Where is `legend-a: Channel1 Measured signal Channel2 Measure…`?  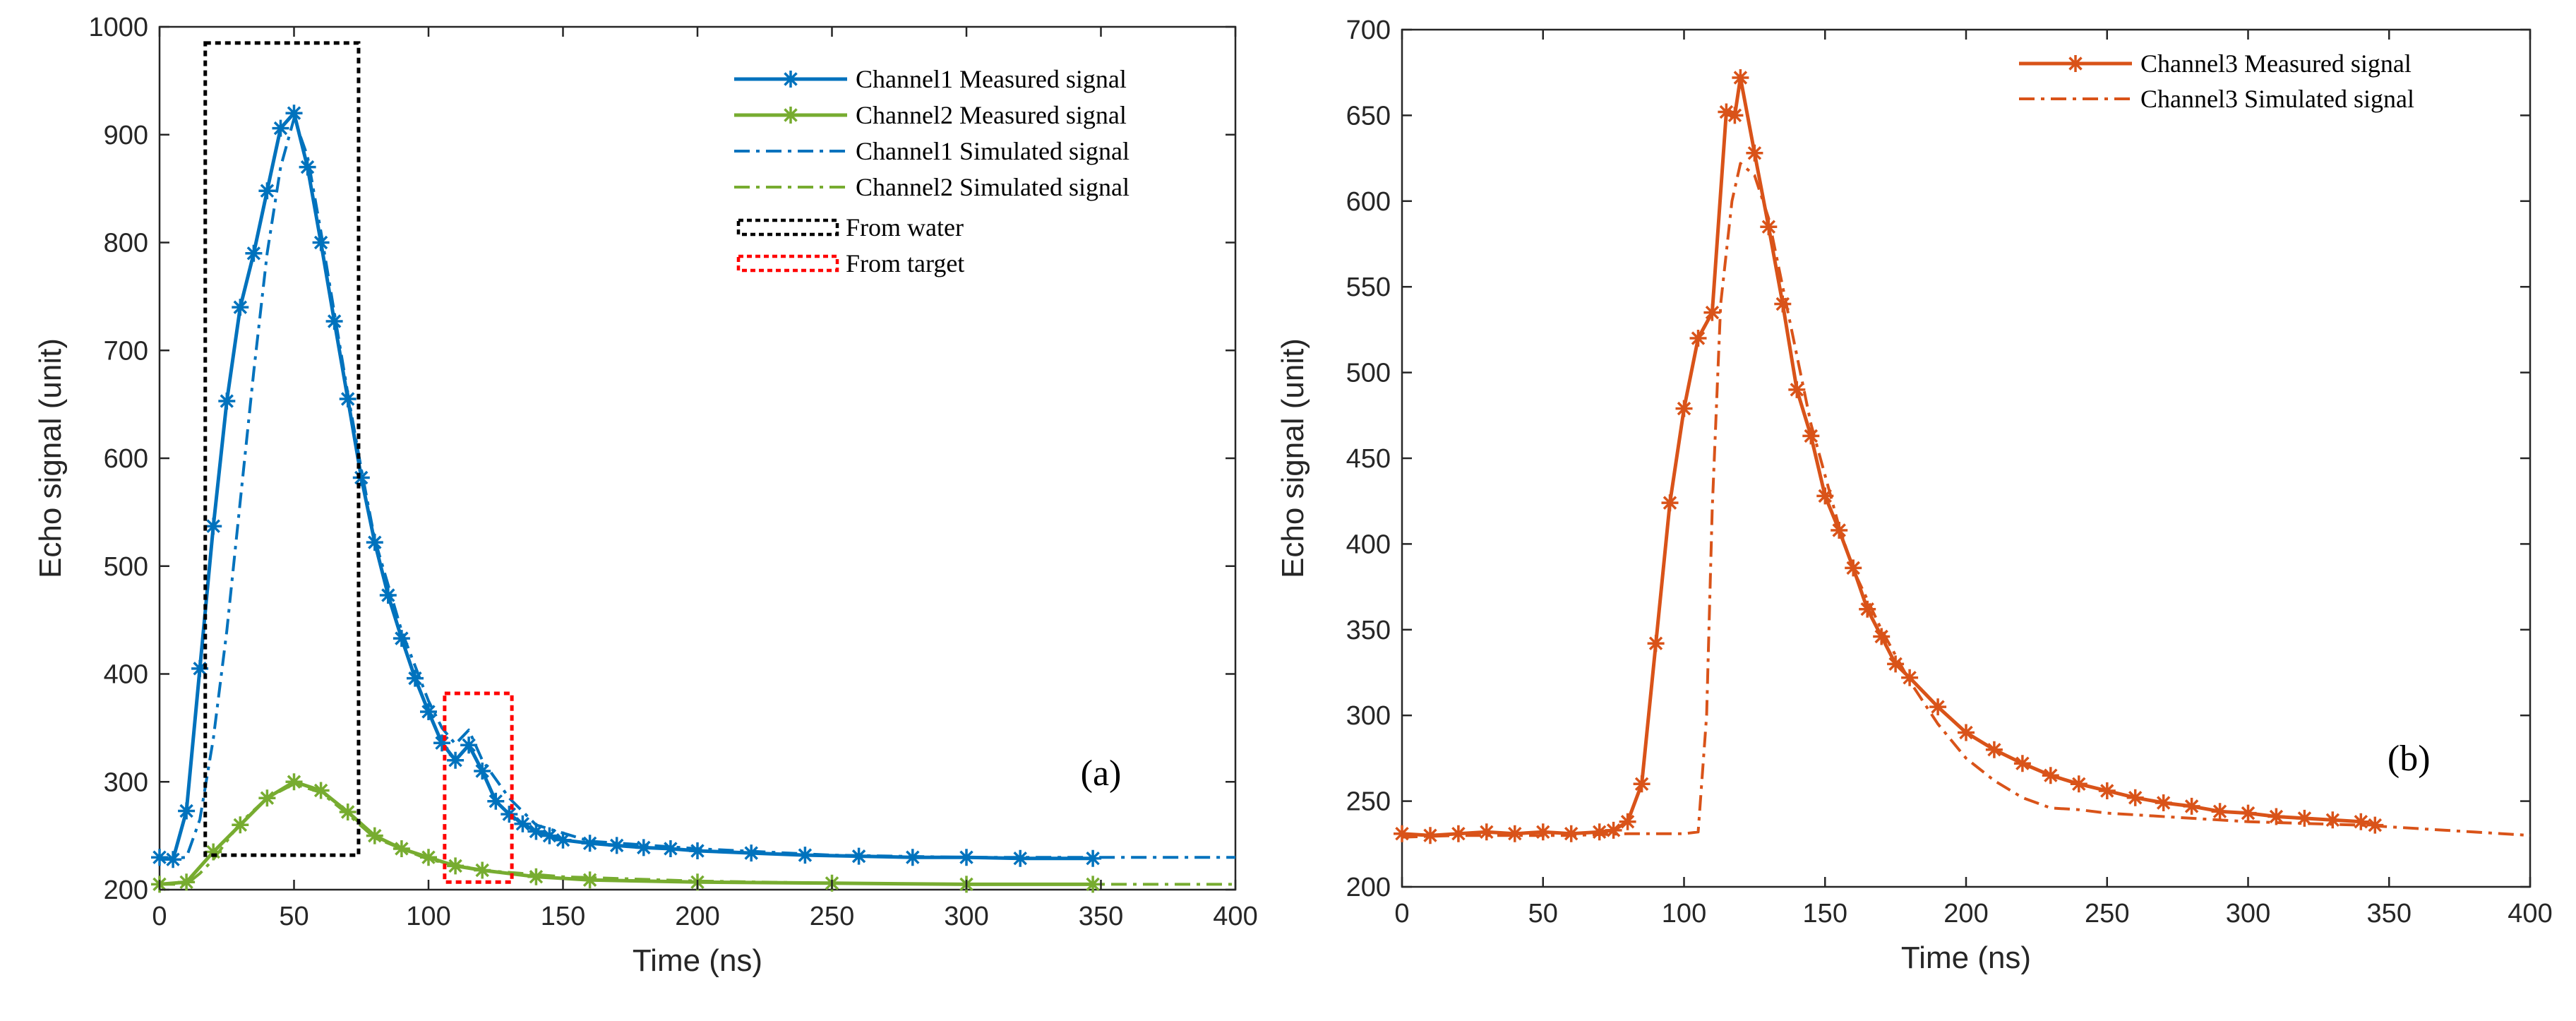
legend-a: Channel1 Measured signal Channel2 Measure… is located at coordinates (932, 171).